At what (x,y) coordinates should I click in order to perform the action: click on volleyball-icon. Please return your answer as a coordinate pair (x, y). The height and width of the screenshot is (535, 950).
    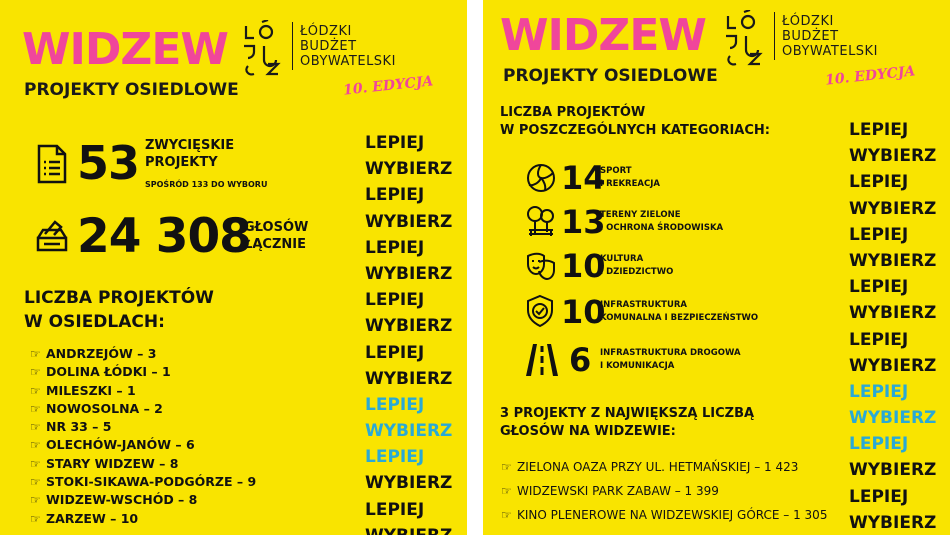
    Looking at the image, I should click on (541, 178).